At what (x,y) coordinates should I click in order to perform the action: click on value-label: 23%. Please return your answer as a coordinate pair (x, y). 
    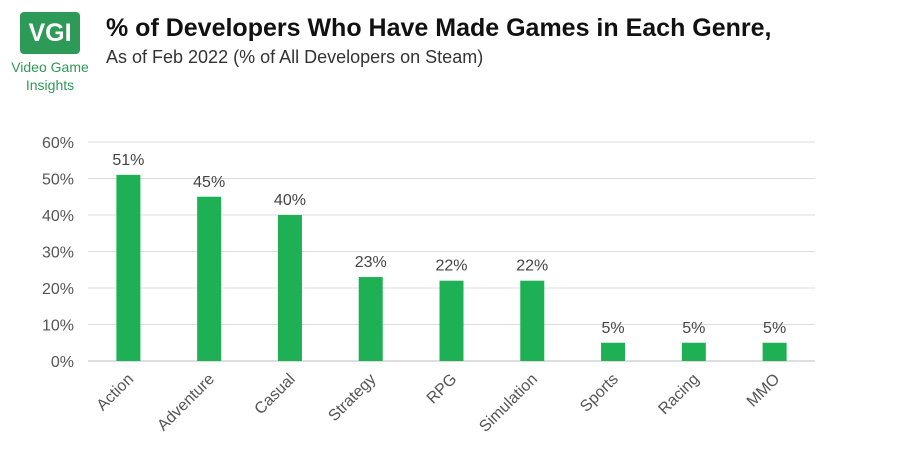
    Looking at the image, I should click on (371, 262).